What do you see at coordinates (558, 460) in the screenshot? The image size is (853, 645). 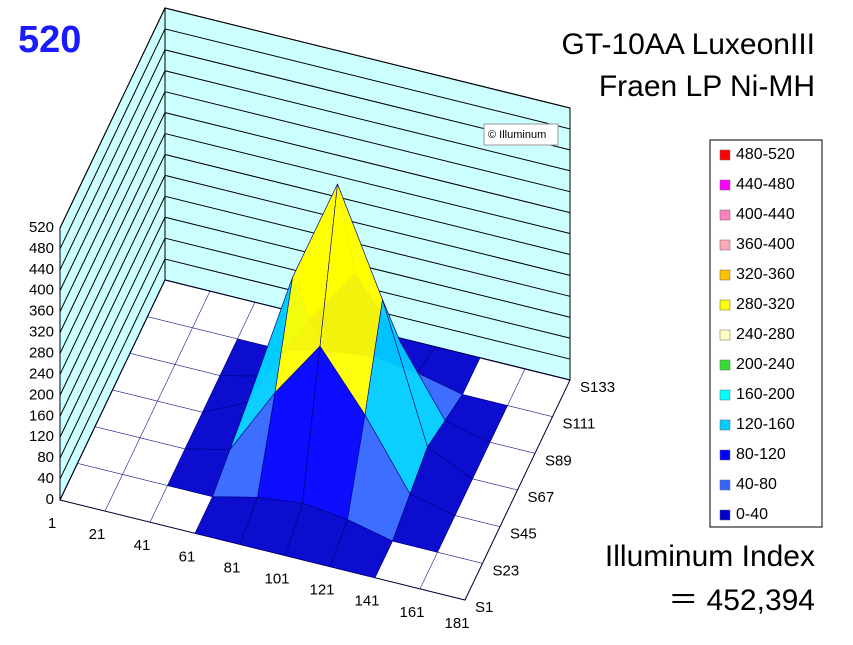 I see `y-tick-label: S89` at bounding box center [558, 460].